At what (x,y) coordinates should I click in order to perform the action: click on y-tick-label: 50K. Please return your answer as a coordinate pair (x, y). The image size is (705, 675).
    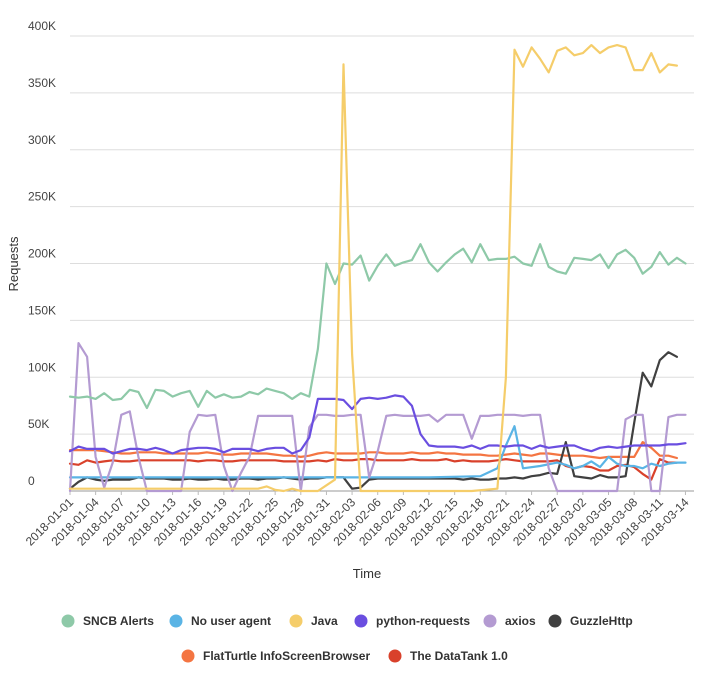
    Looking at the image, I should click on (38, 424).